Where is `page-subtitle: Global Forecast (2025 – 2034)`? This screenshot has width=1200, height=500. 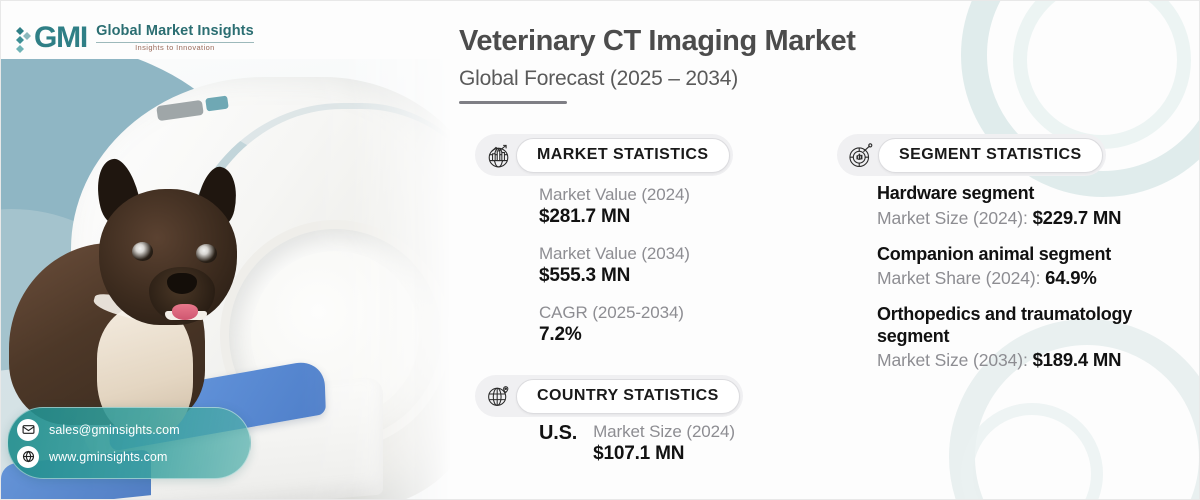
page-subtitle: Global Forecast (2025 – 2034) is located at coordinates (599, 79).